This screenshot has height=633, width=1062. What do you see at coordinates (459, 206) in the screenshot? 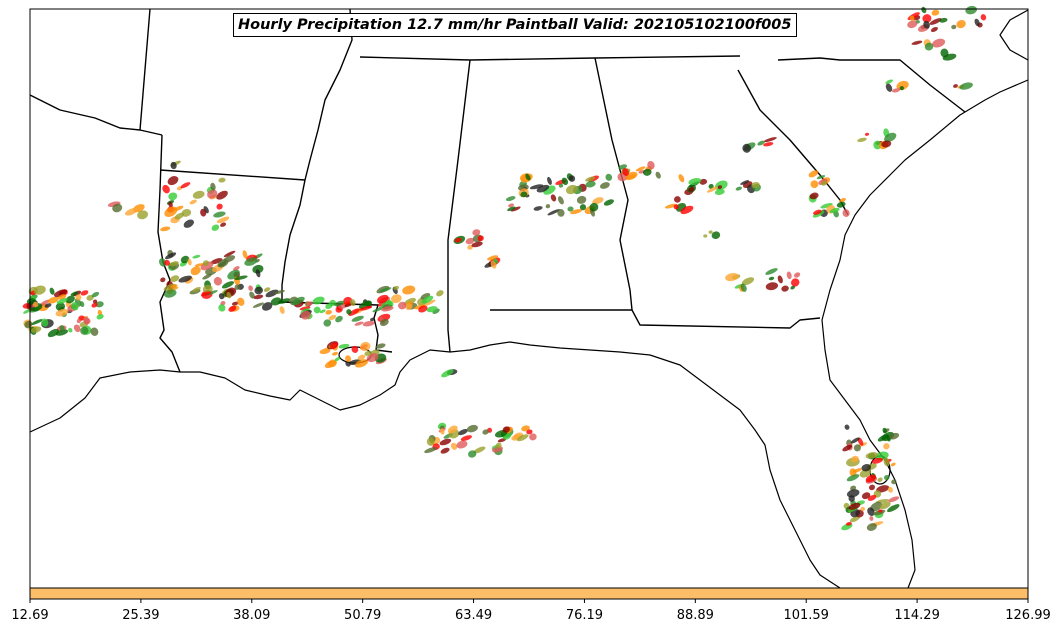
I see `border-mississippi-alabama` at bounding box center [459, 206].